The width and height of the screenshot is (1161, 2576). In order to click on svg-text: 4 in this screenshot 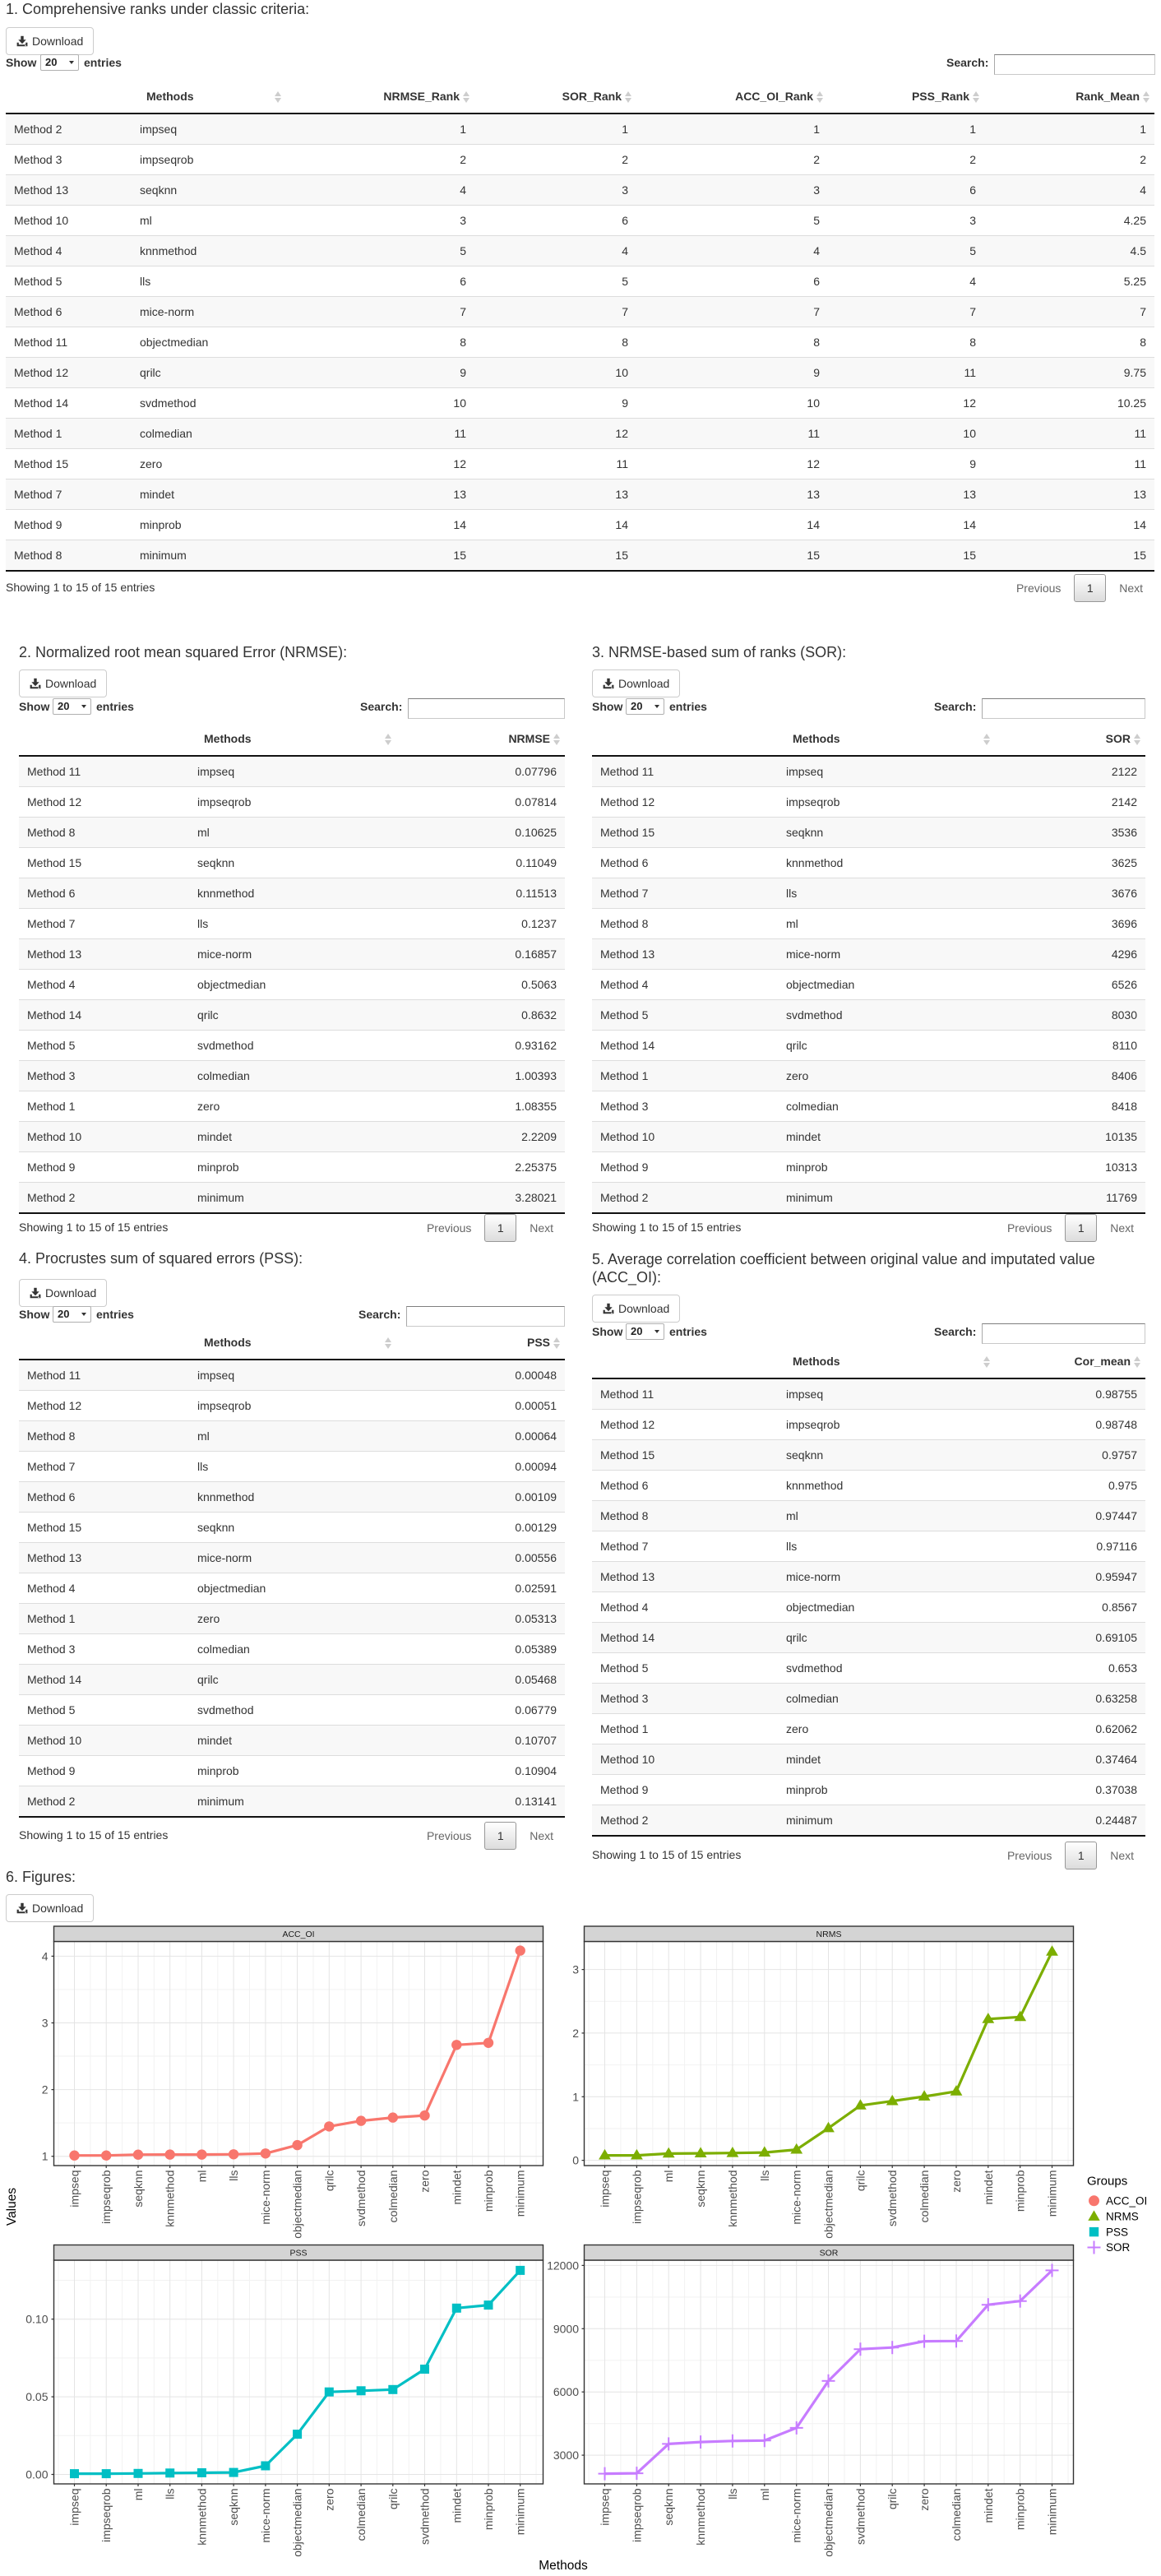, I will do `click(45, 1956)`.